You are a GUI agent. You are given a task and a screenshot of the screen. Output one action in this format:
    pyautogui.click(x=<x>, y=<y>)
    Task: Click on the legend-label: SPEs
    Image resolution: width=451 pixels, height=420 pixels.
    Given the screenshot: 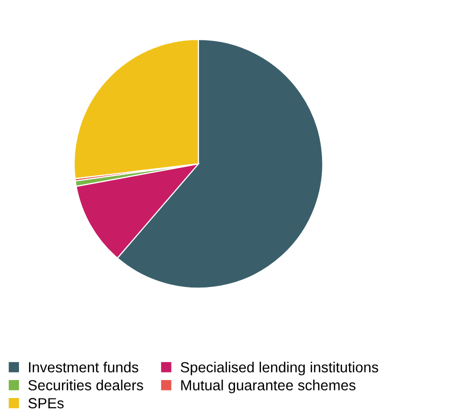 What is the action you would take?
    pyautogui.click(x=46, y=403)
    